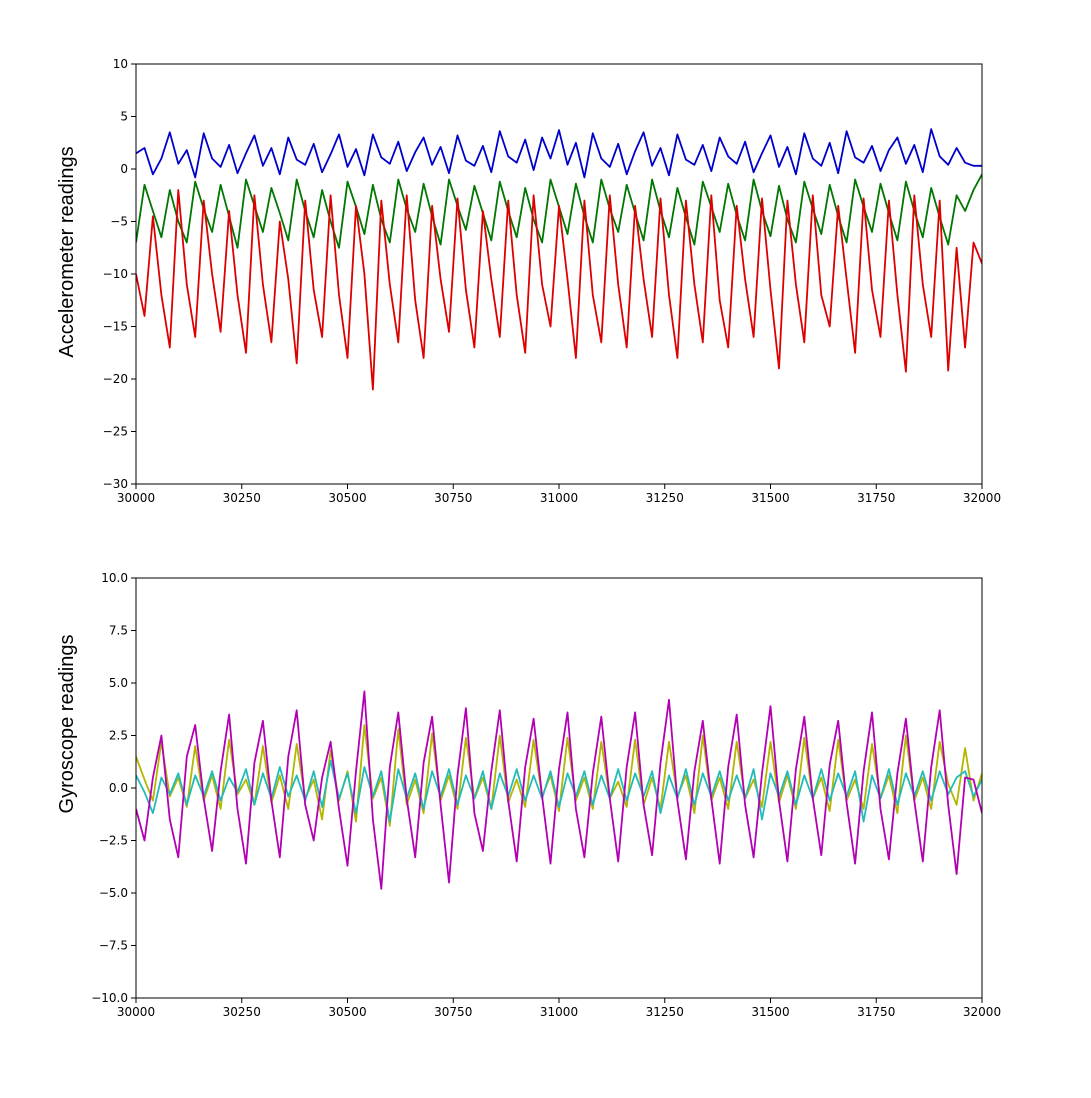  Describe the element at coordinates (347, 1012) in the screenshot. I see `gyroscope-x-tick-label: 30500` at that location.